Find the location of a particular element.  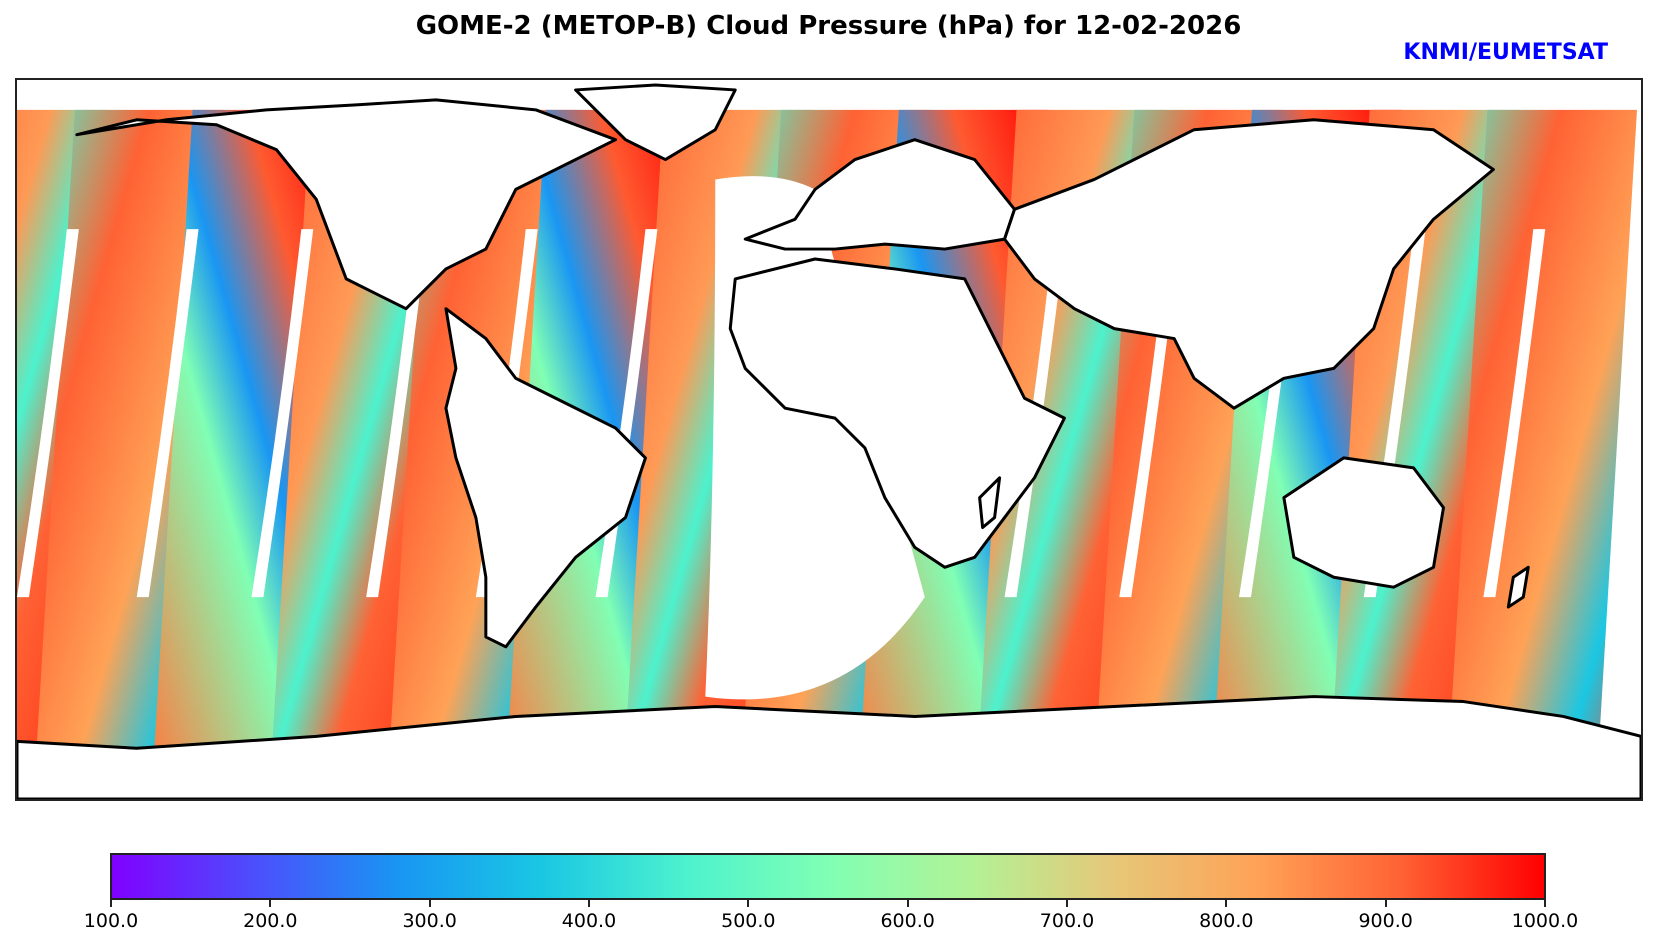

colorbar is located at coordinates (828, 876).